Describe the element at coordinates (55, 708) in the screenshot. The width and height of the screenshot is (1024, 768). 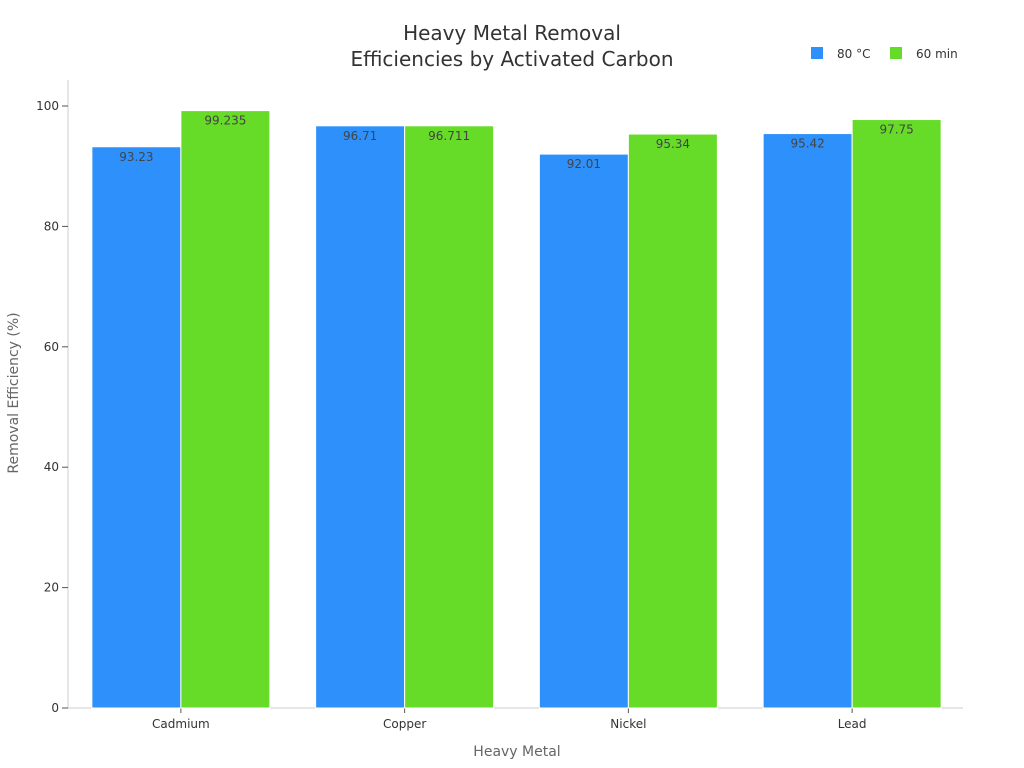
I see `y-tick-label: 0` at that location.